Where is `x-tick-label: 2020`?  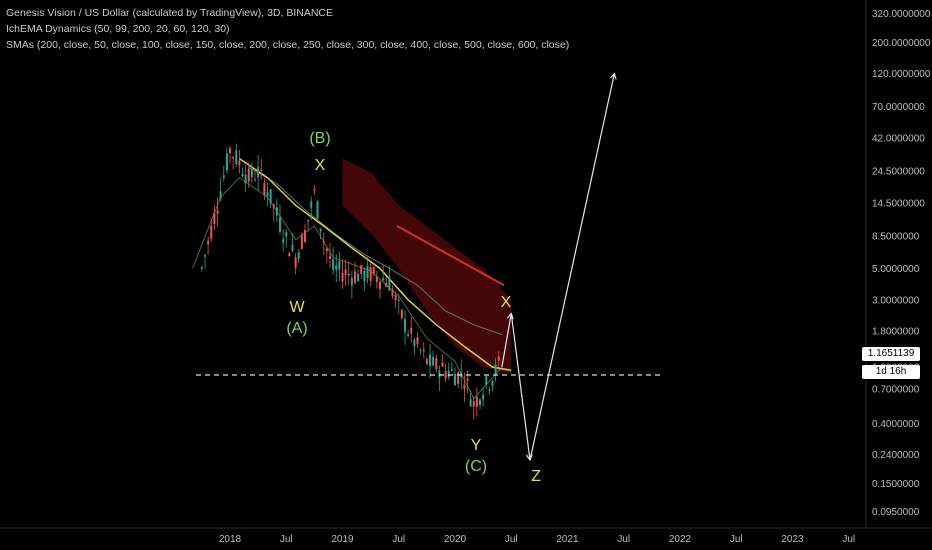
x-tick-label: 2020 is located at coordinates (455, 539).